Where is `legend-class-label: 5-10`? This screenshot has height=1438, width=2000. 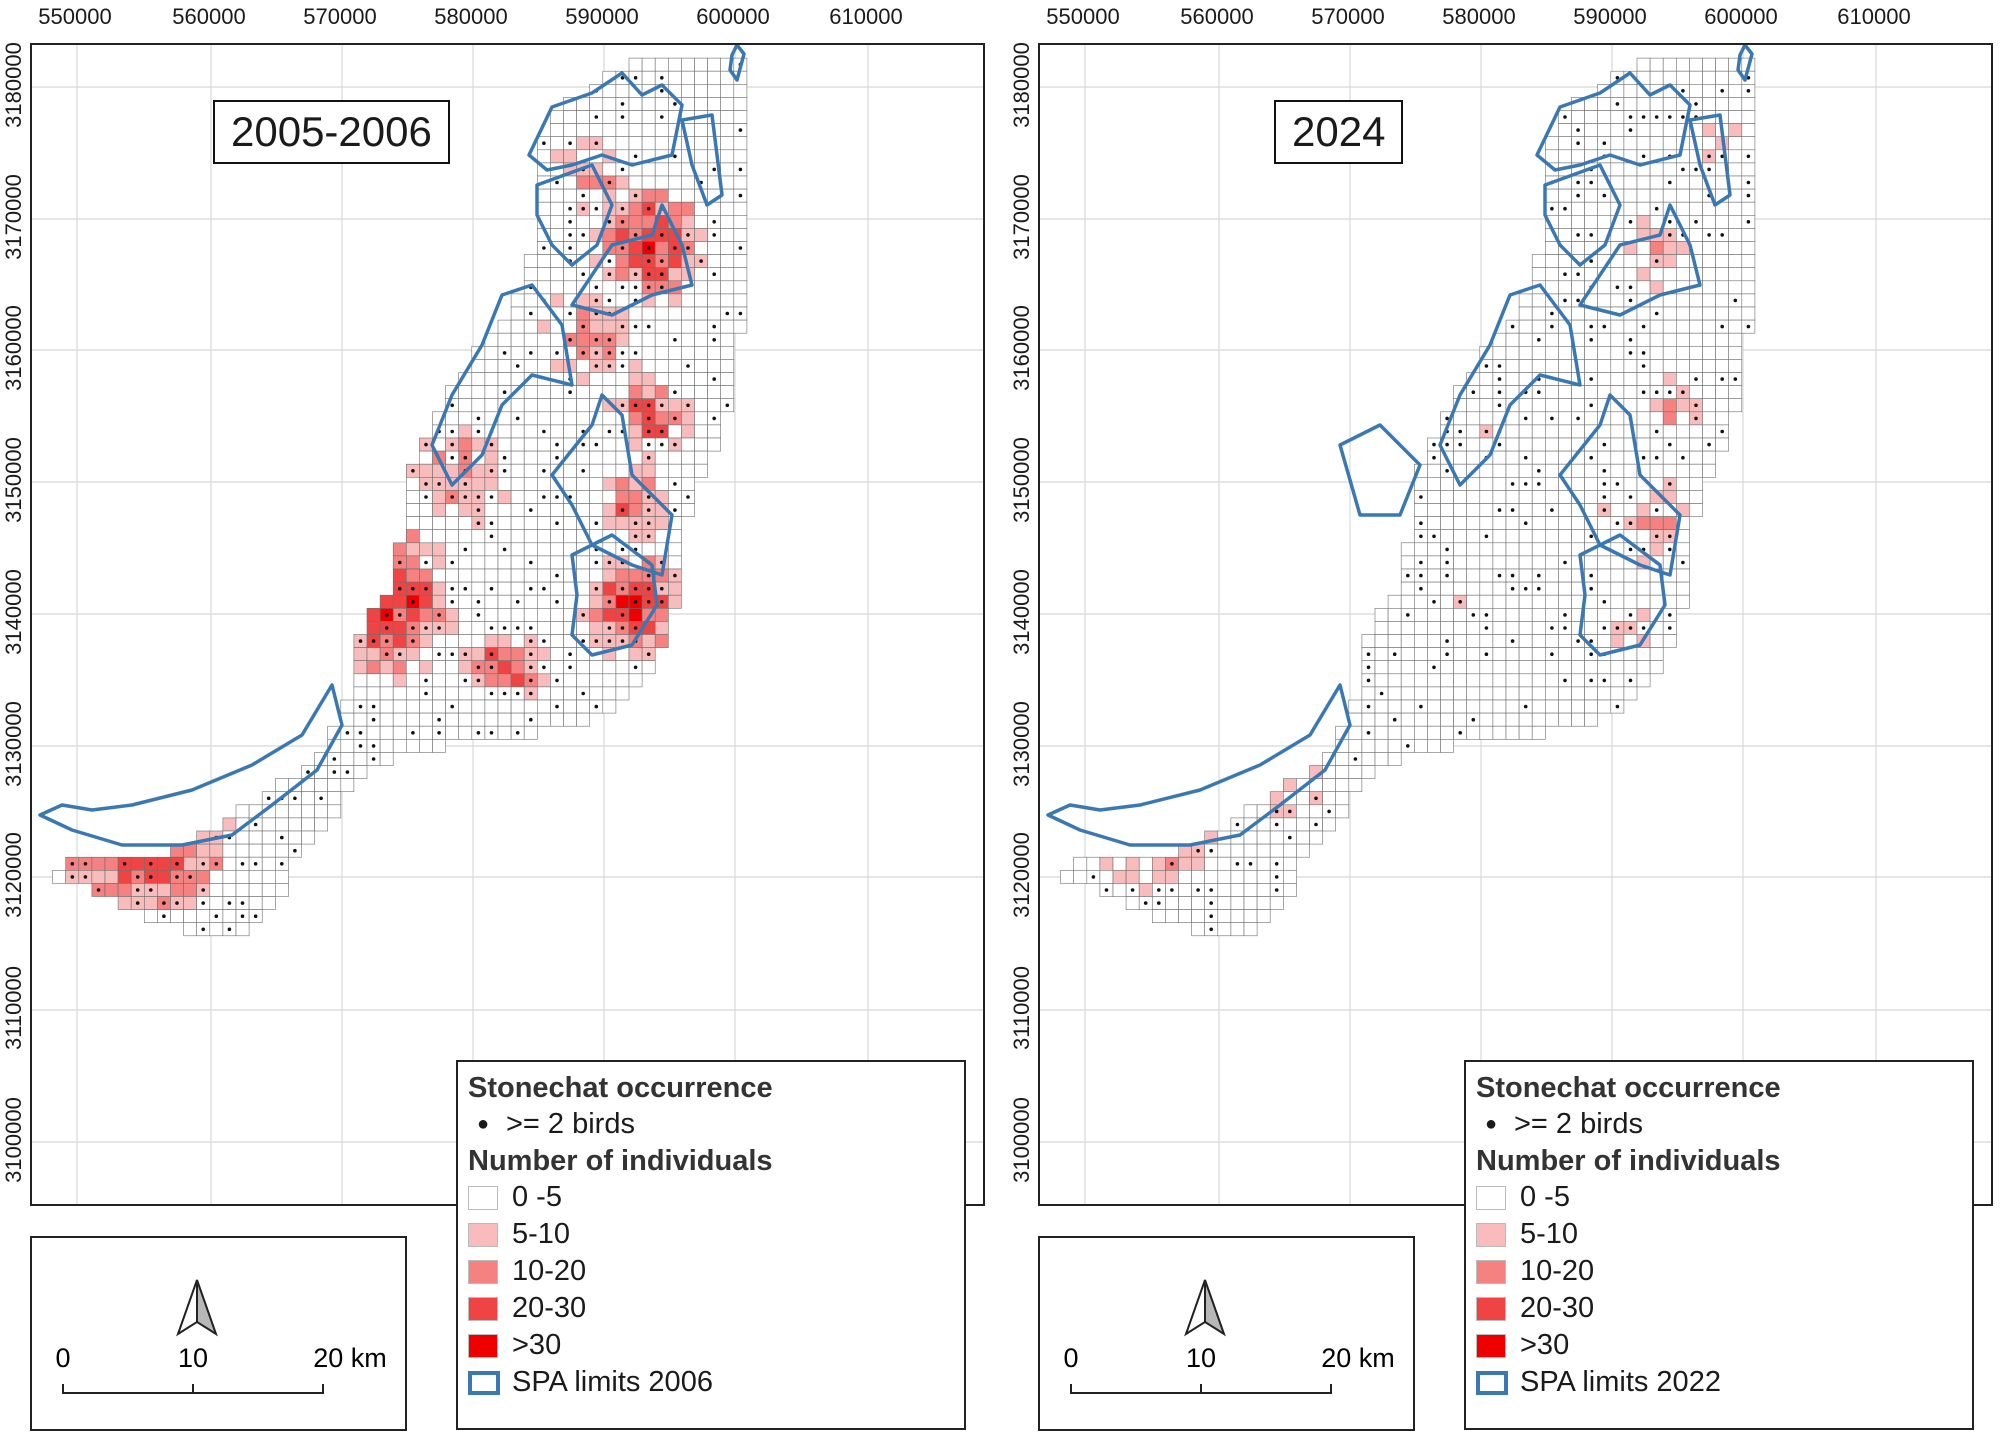 legend-class-label: 5-10 is located at coordinates (1549, 1234).